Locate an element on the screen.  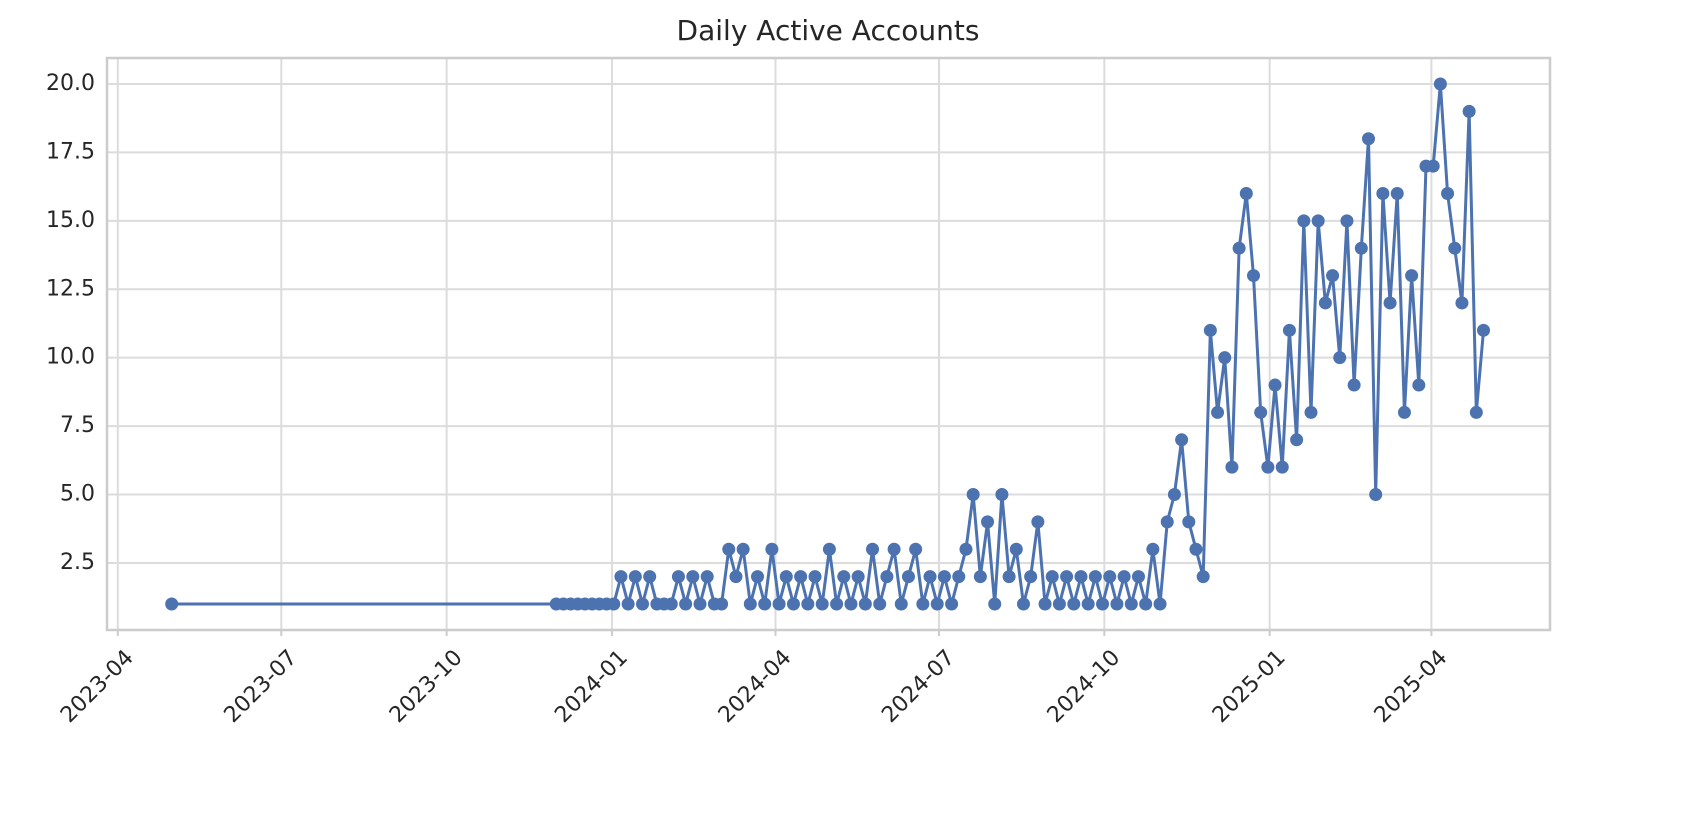
x-tick-label: 2023-07 is located at coordinates (261, 686).